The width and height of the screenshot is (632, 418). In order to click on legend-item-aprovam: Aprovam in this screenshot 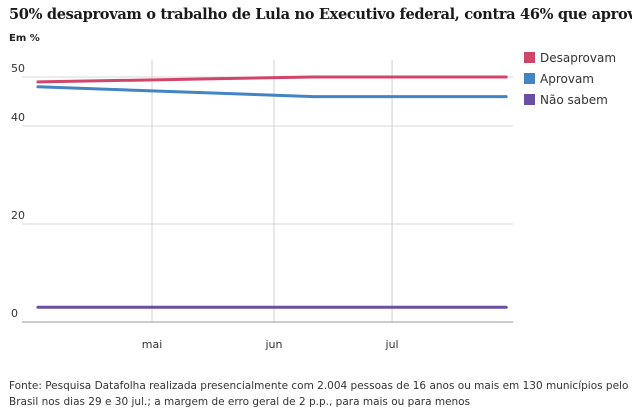, I will do `click(570, 78)`.